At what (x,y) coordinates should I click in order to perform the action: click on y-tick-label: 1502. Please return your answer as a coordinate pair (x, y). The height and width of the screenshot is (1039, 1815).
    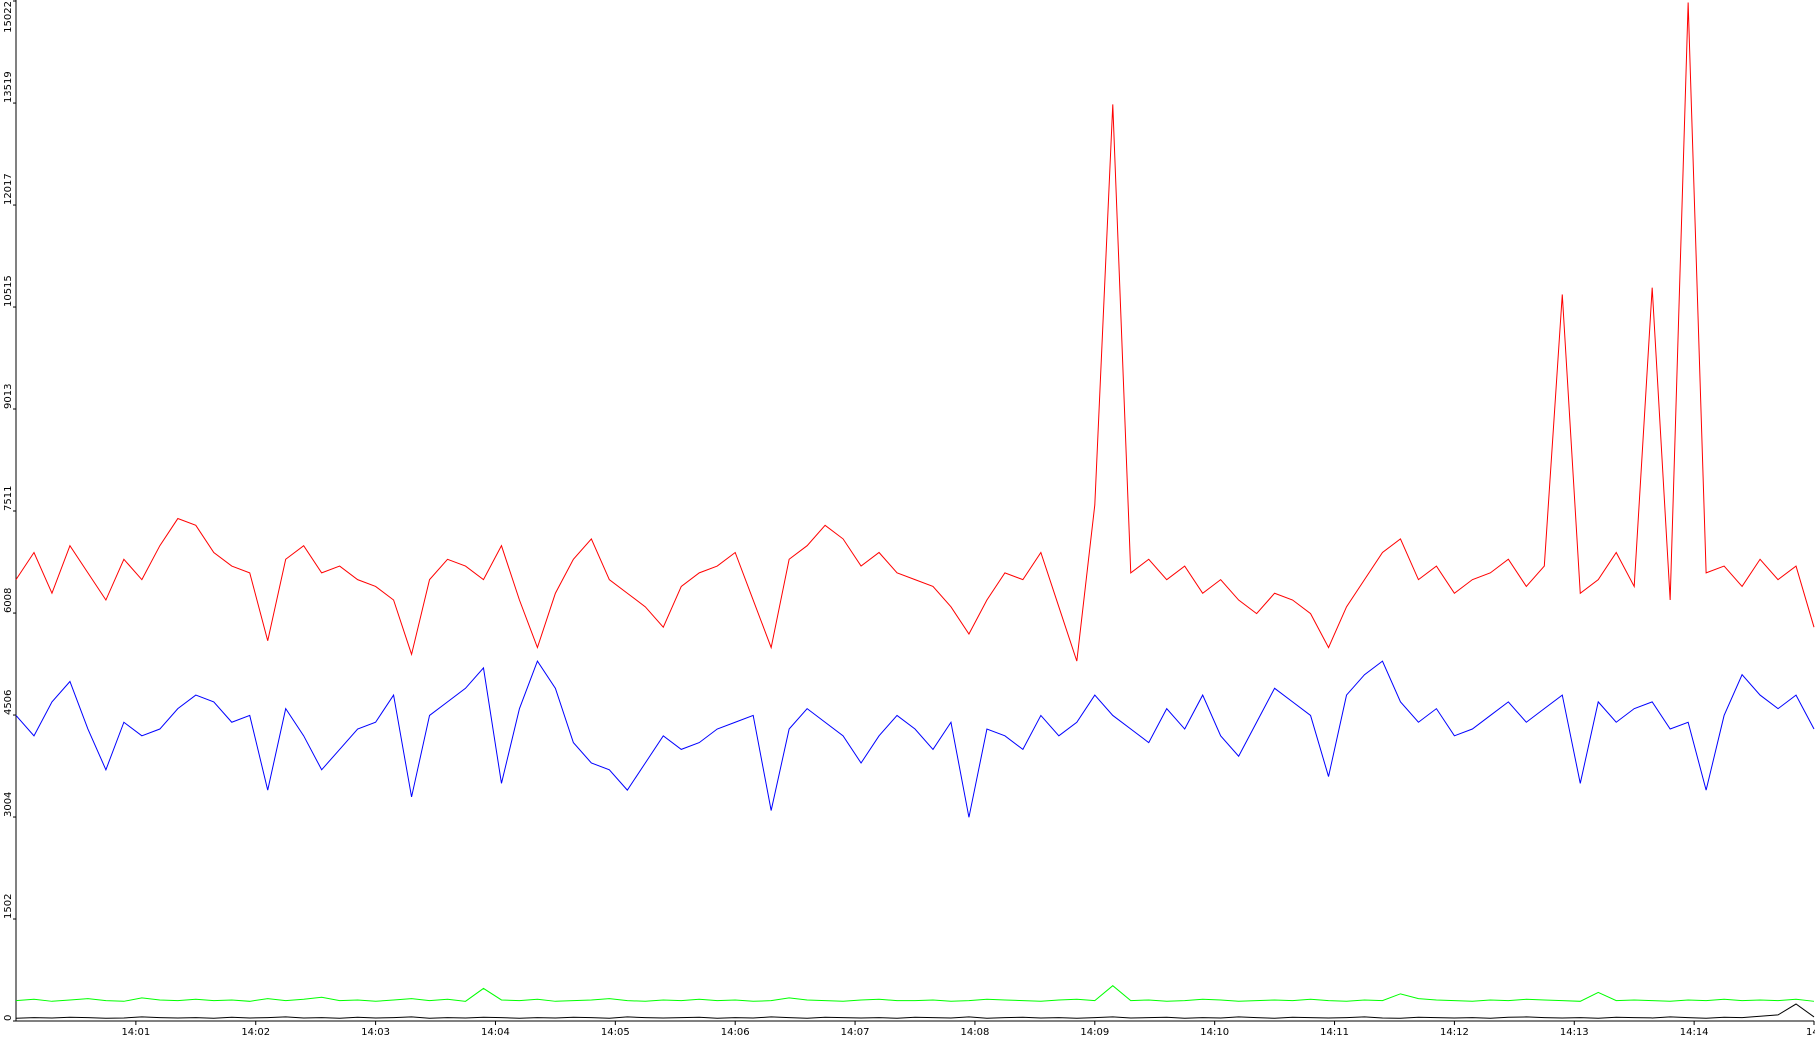
    Looking at the image, I should click on (8, 906).